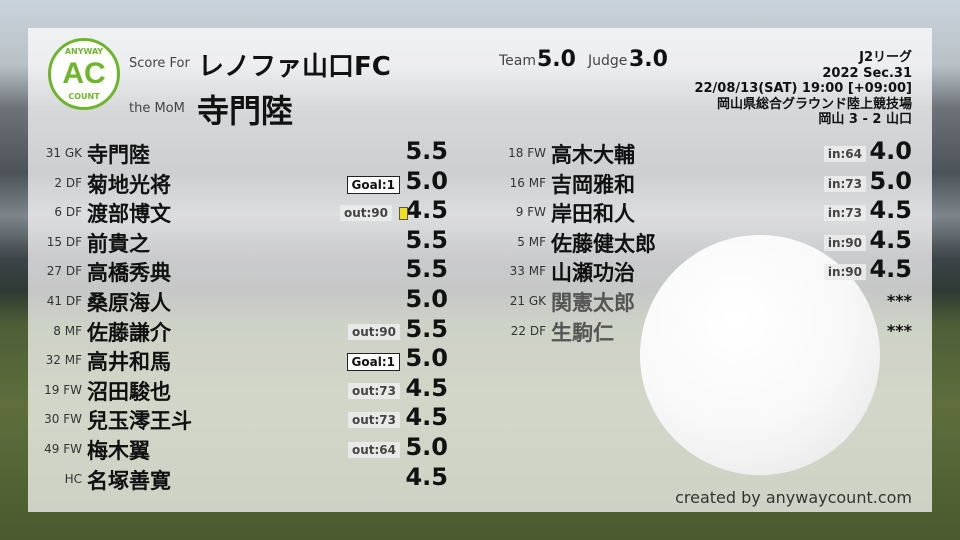  Describe the element at coordinates (531, 241) in the screenshot. I see `player-number-position: 5 MF` at that location.